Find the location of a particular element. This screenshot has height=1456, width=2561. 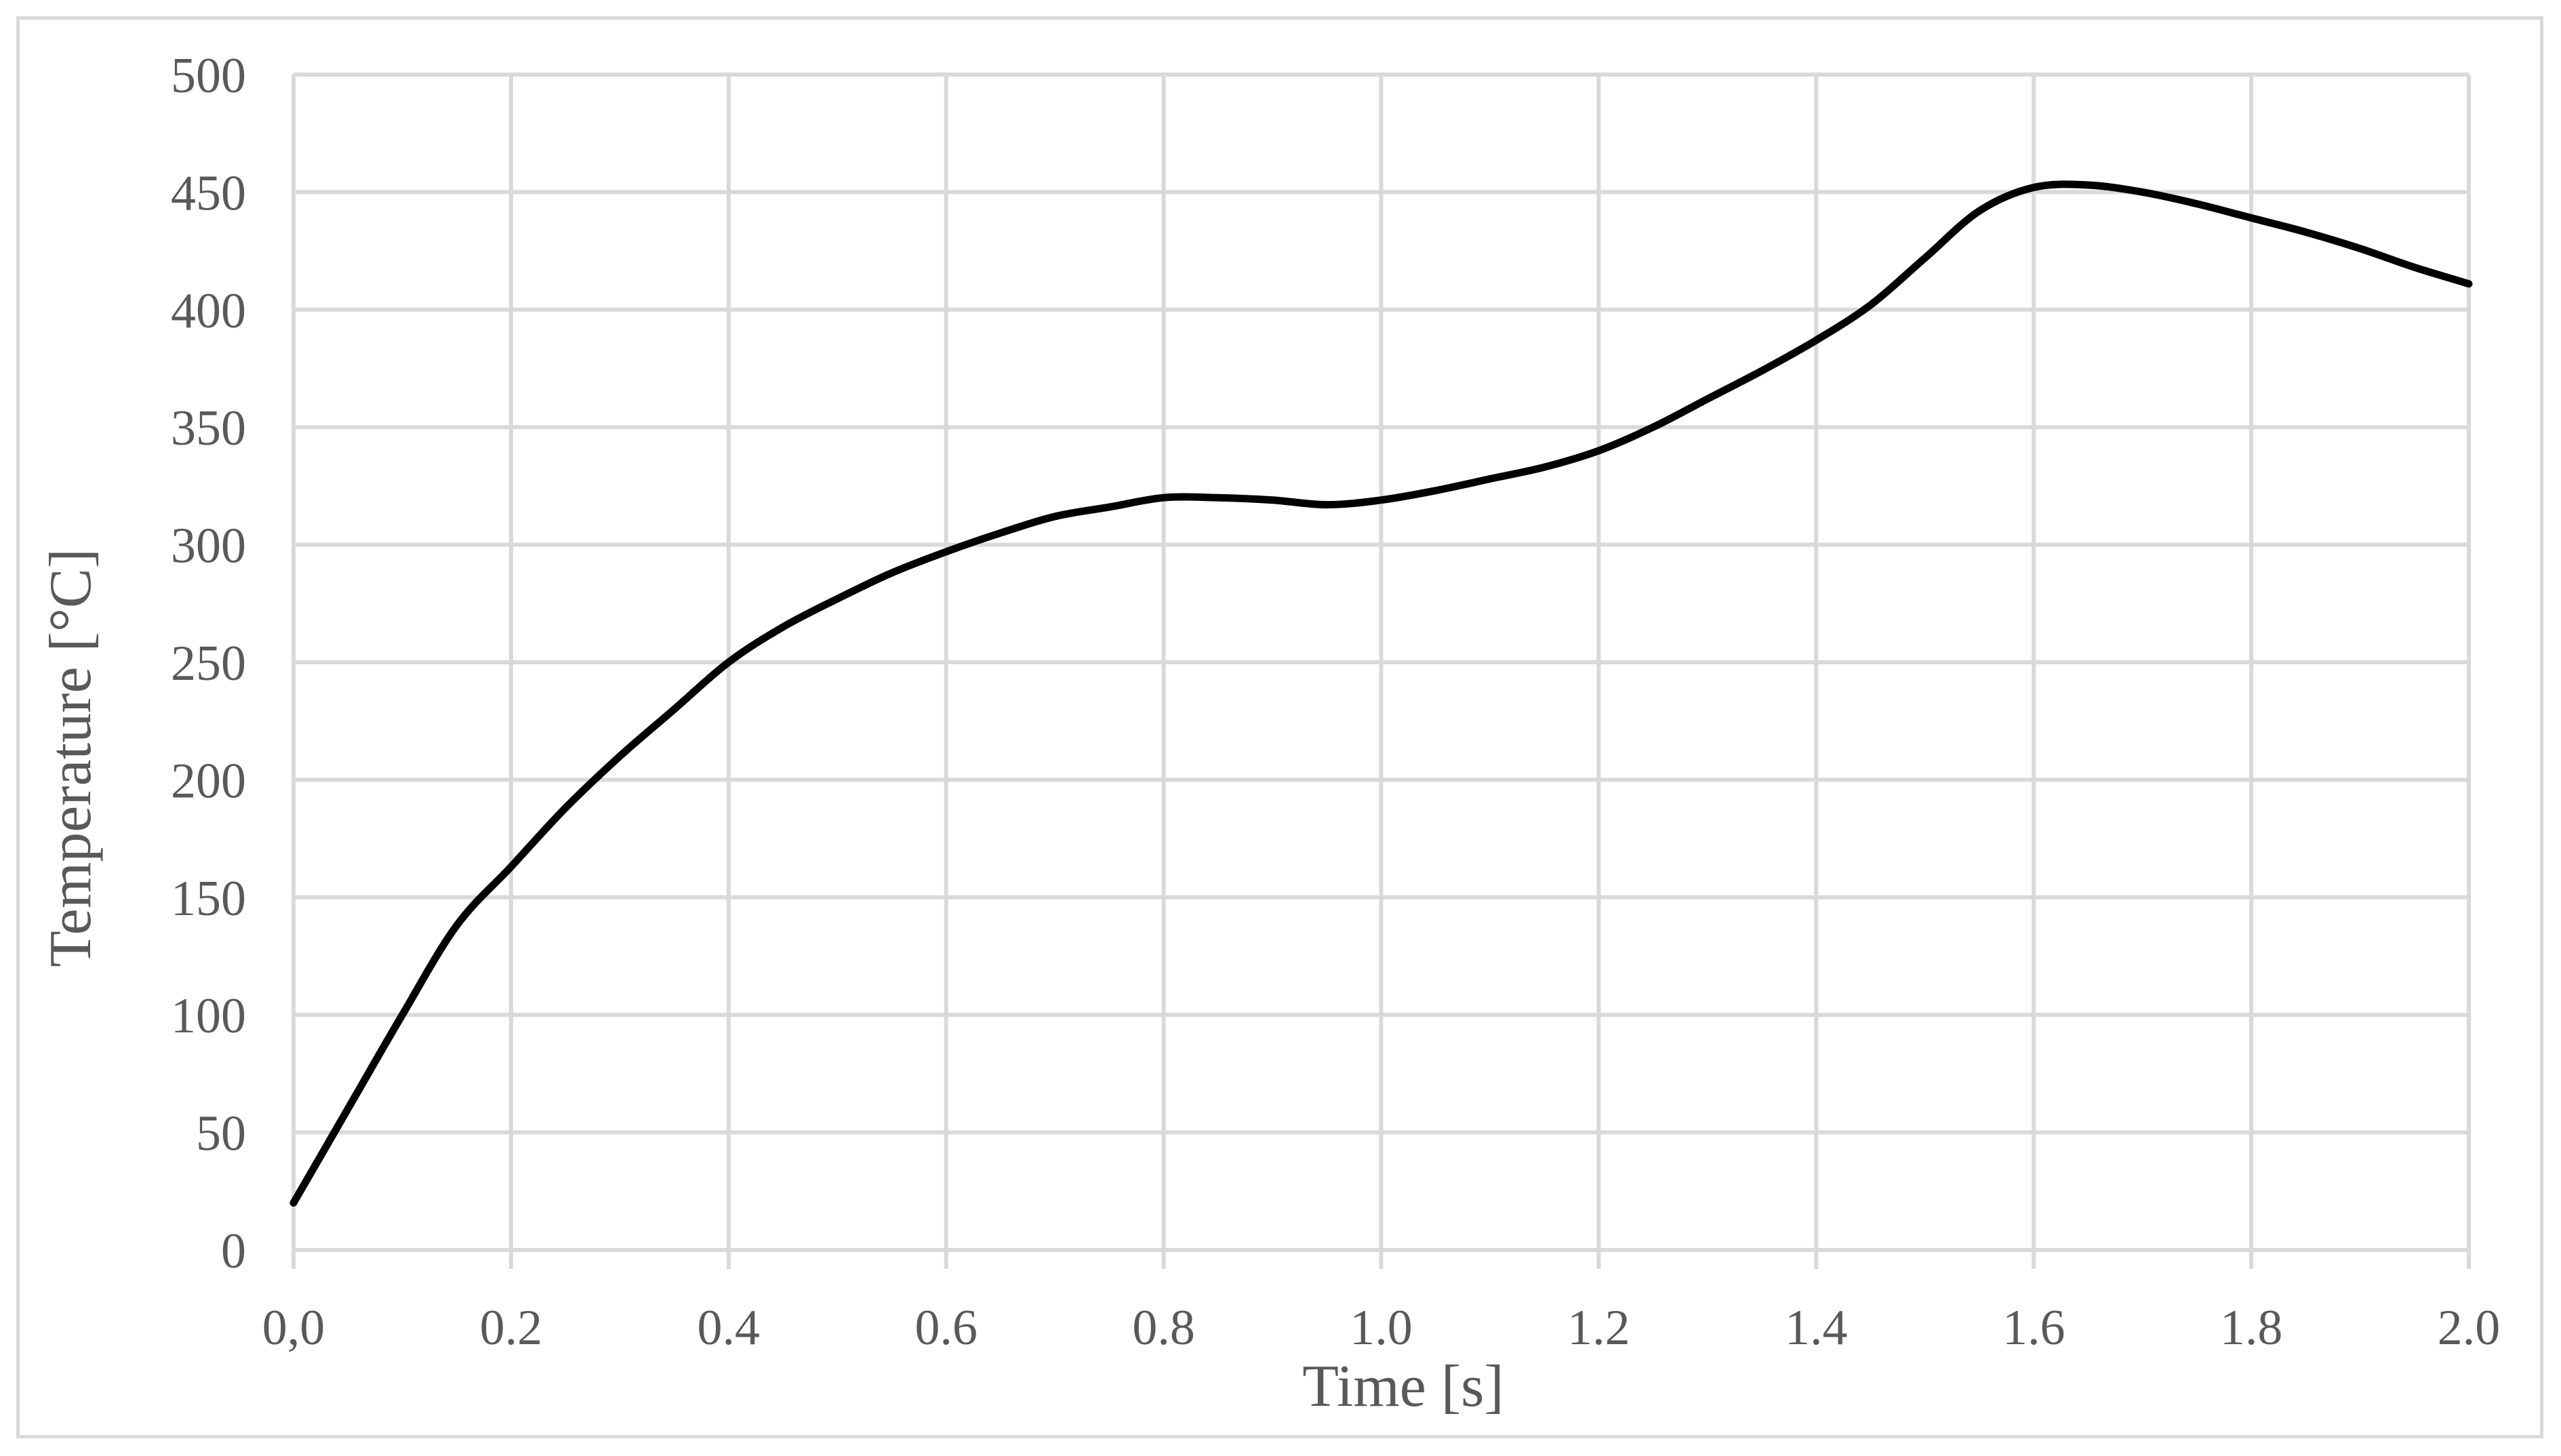

y-tick-label: 150 is located at coordinates (208, 899).